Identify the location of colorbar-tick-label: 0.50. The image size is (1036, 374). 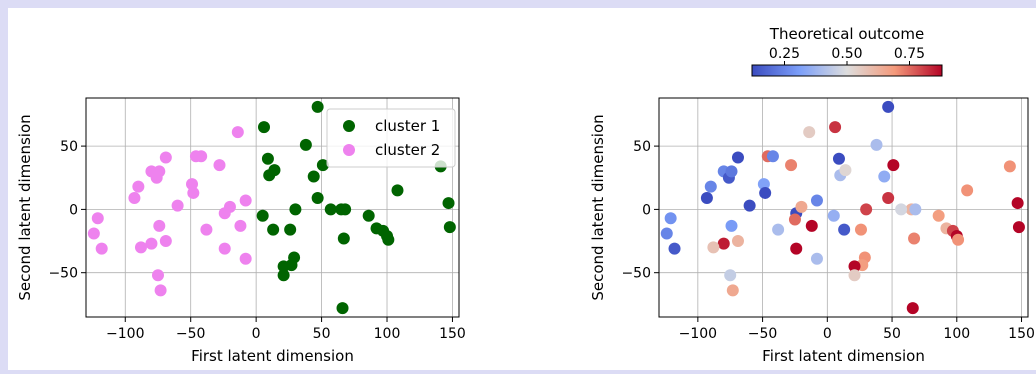
(846, 54).